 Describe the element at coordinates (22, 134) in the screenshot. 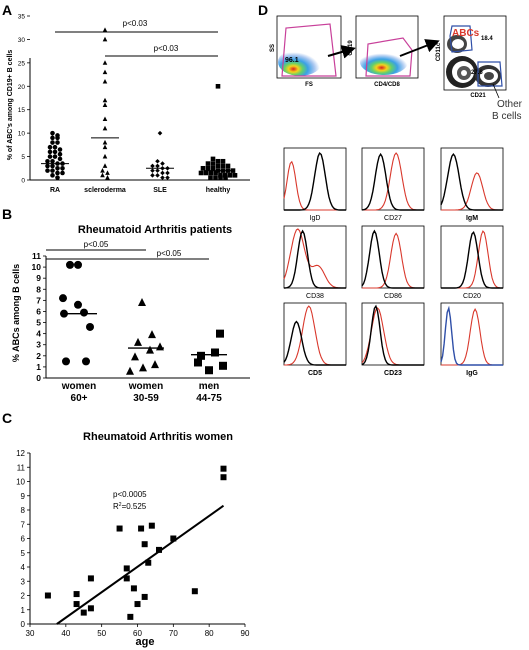

I see `panel-a-ytick-label: 10` at that location.